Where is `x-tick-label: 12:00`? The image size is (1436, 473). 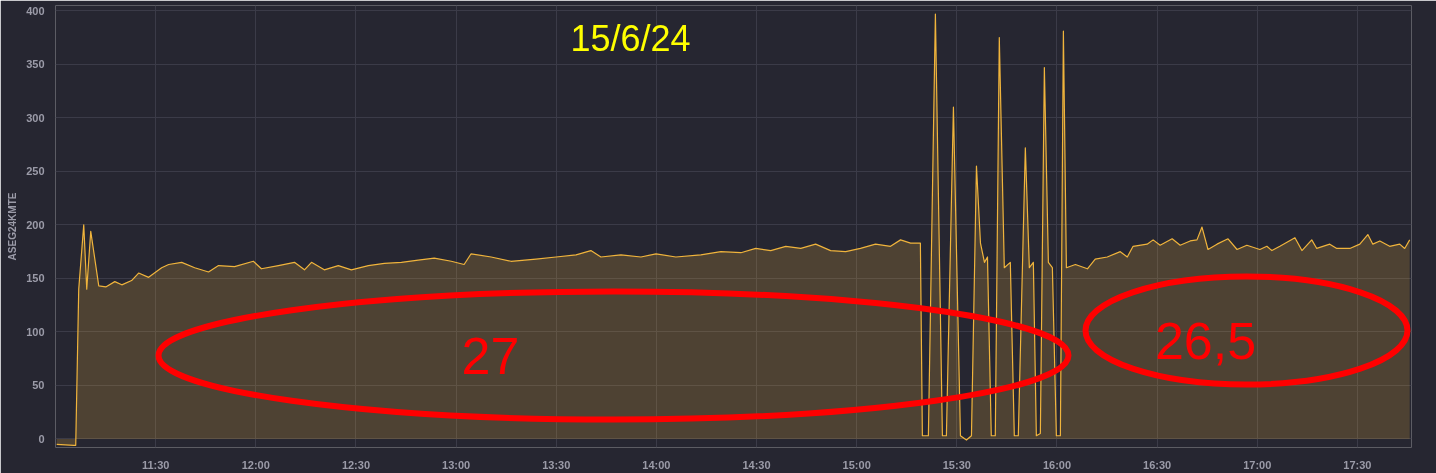
x-tick-label: 12:00 is located at coordinates (255, 464).